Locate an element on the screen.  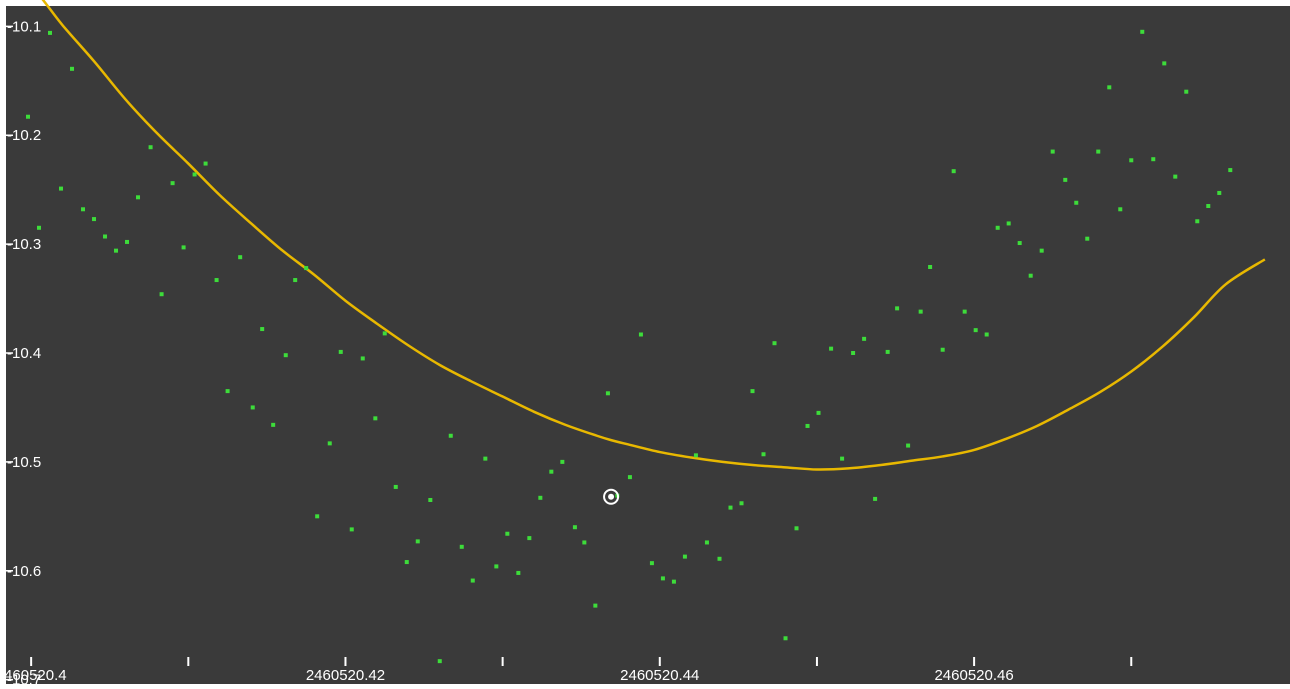
y-tick-label: -10.2 is located at coordinates (24, 135).